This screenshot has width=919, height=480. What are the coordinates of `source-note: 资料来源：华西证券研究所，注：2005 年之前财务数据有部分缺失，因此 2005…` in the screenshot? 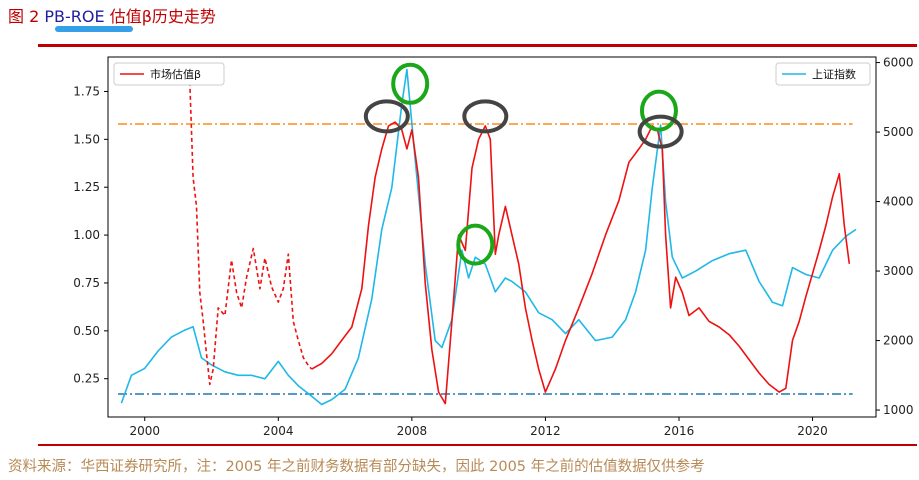 It's located at (356, 467).